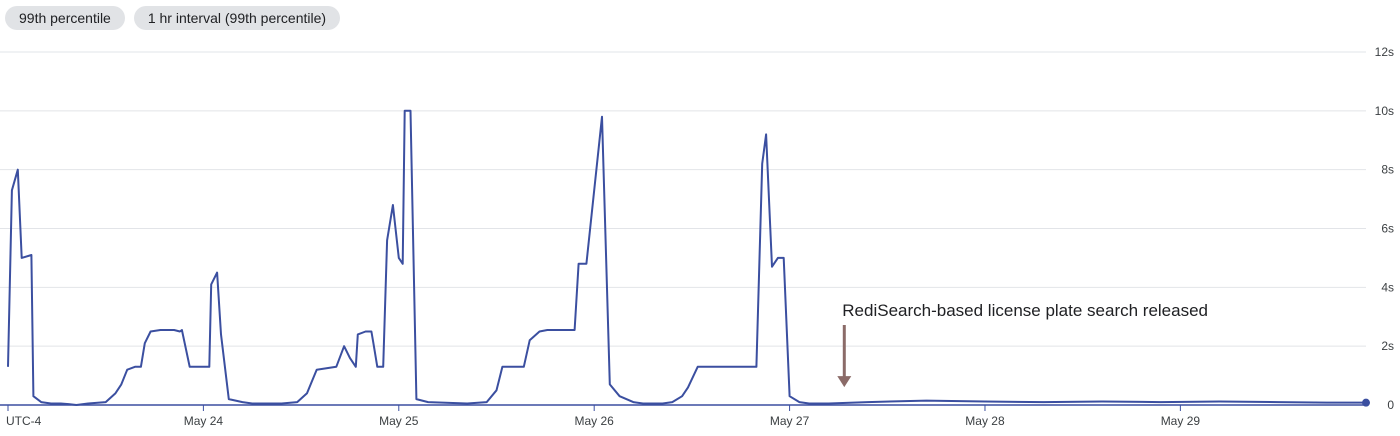 The image size is (1400, 436). Describe the element at coordinates (1181, 421) in the screenshot. I see `x-tick-label: May 29` at that location.